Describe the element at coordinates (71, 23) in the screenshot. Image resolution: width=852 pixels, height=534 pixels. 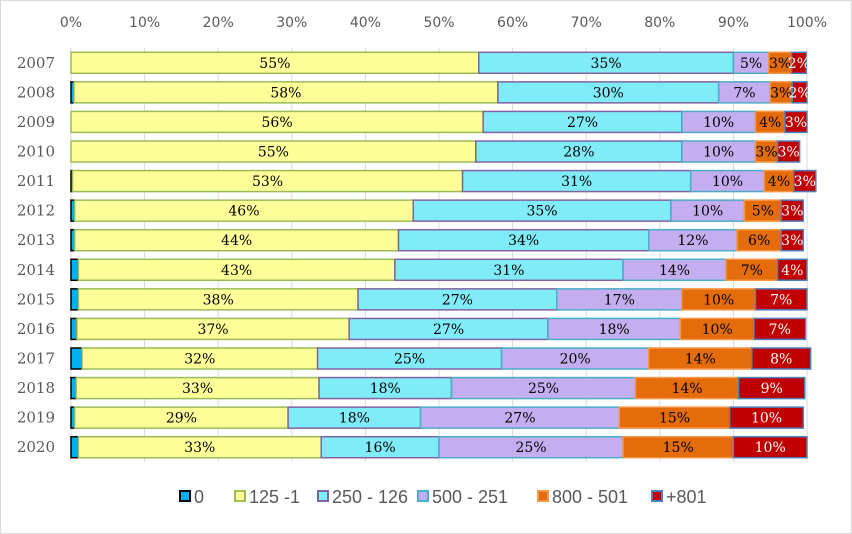
I see `x-tick-label: 0%` at that location.